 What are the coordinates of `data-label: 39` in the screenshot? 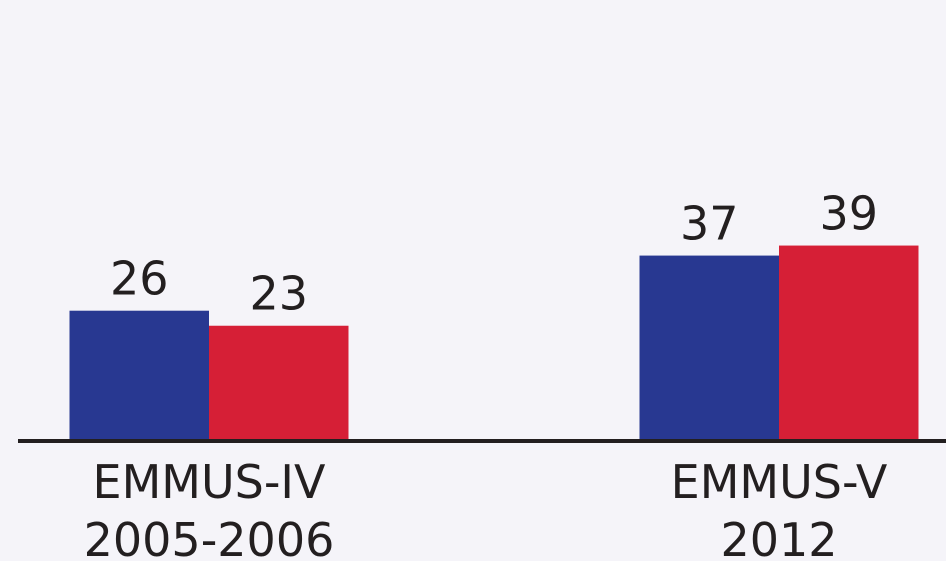 It's located at (848, 214).